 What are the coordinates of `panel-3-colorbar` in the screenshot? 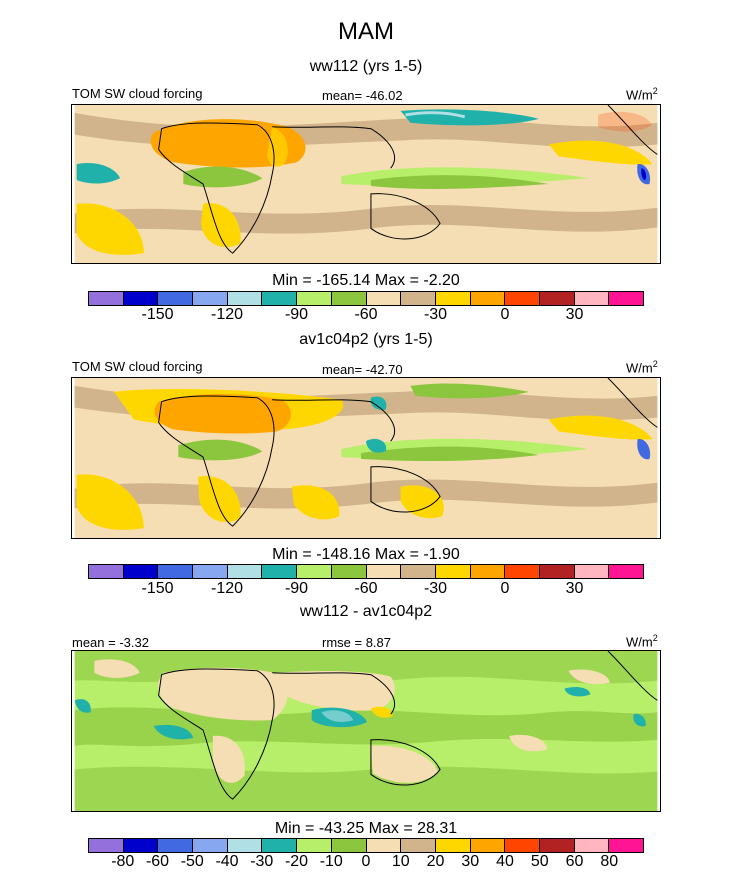 It's located at (366, 845).